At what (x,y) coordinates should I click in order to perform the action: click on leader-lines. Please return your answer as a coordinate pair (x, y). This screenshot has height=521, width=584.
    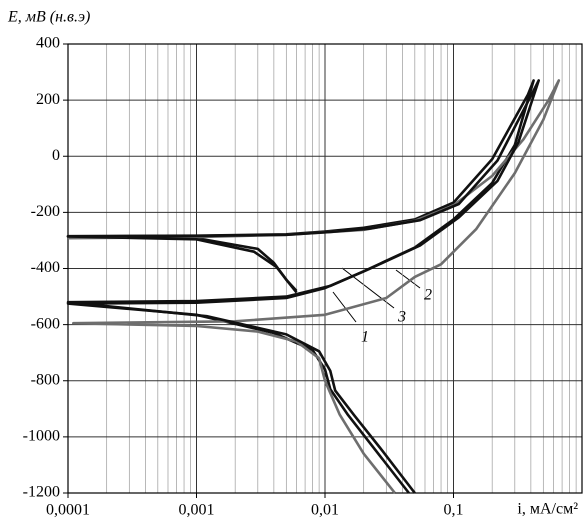
    Looking at the image, I should click on (376, 295).